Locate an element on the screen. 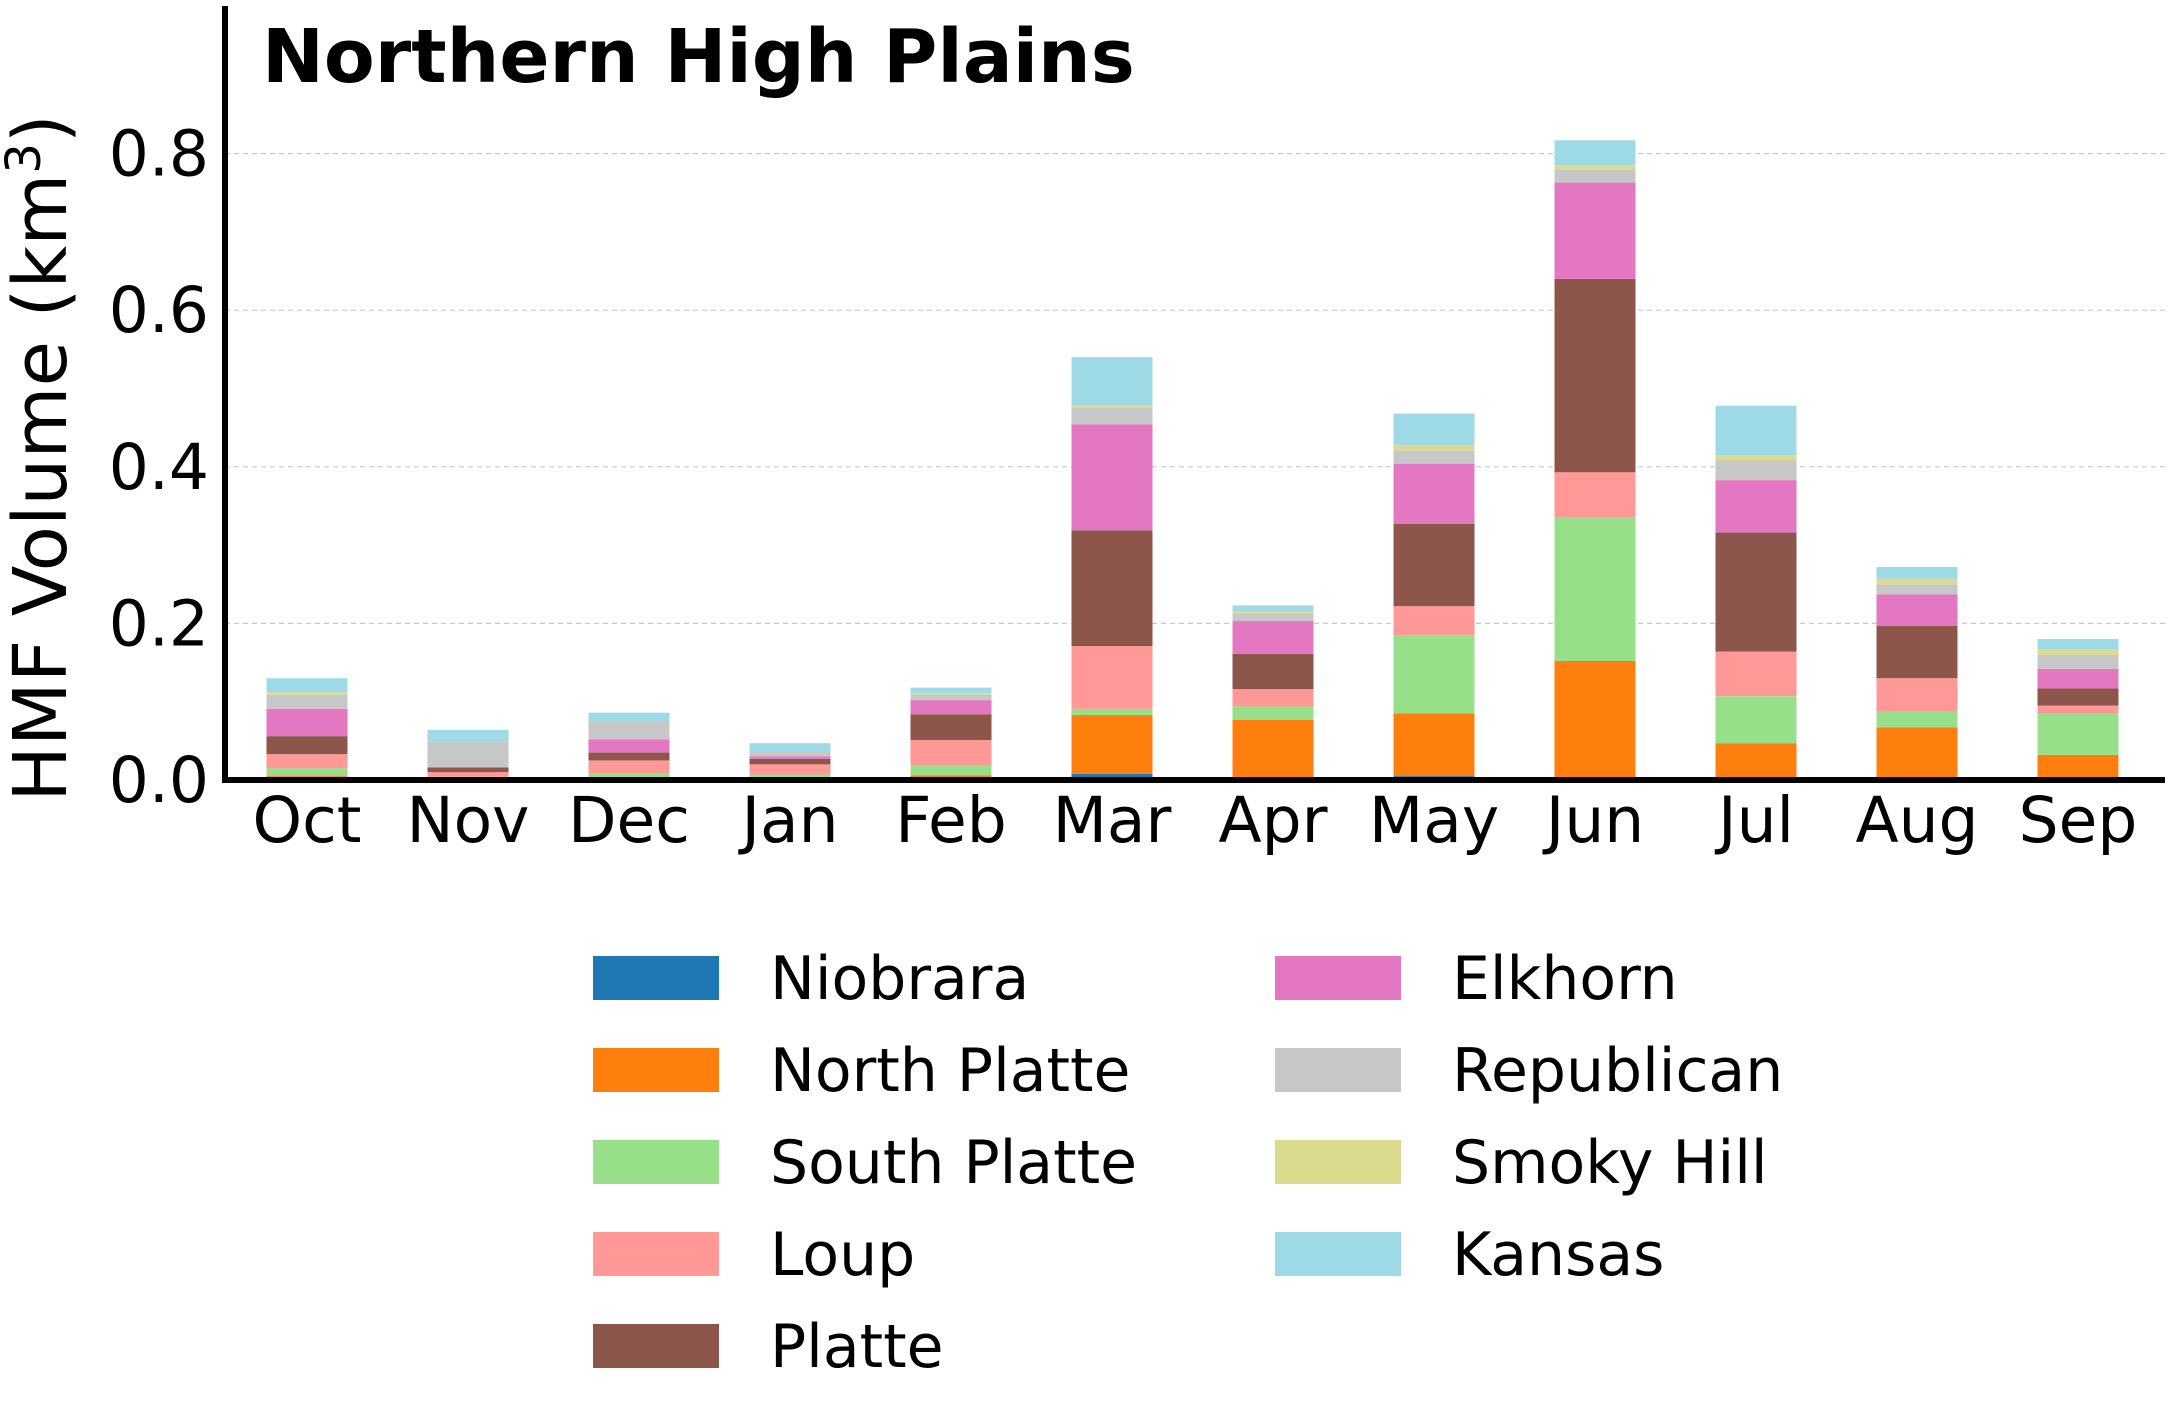 The image size is (2172, 1411). x-tick-label: Aug is located at coordinates (1916, 820).